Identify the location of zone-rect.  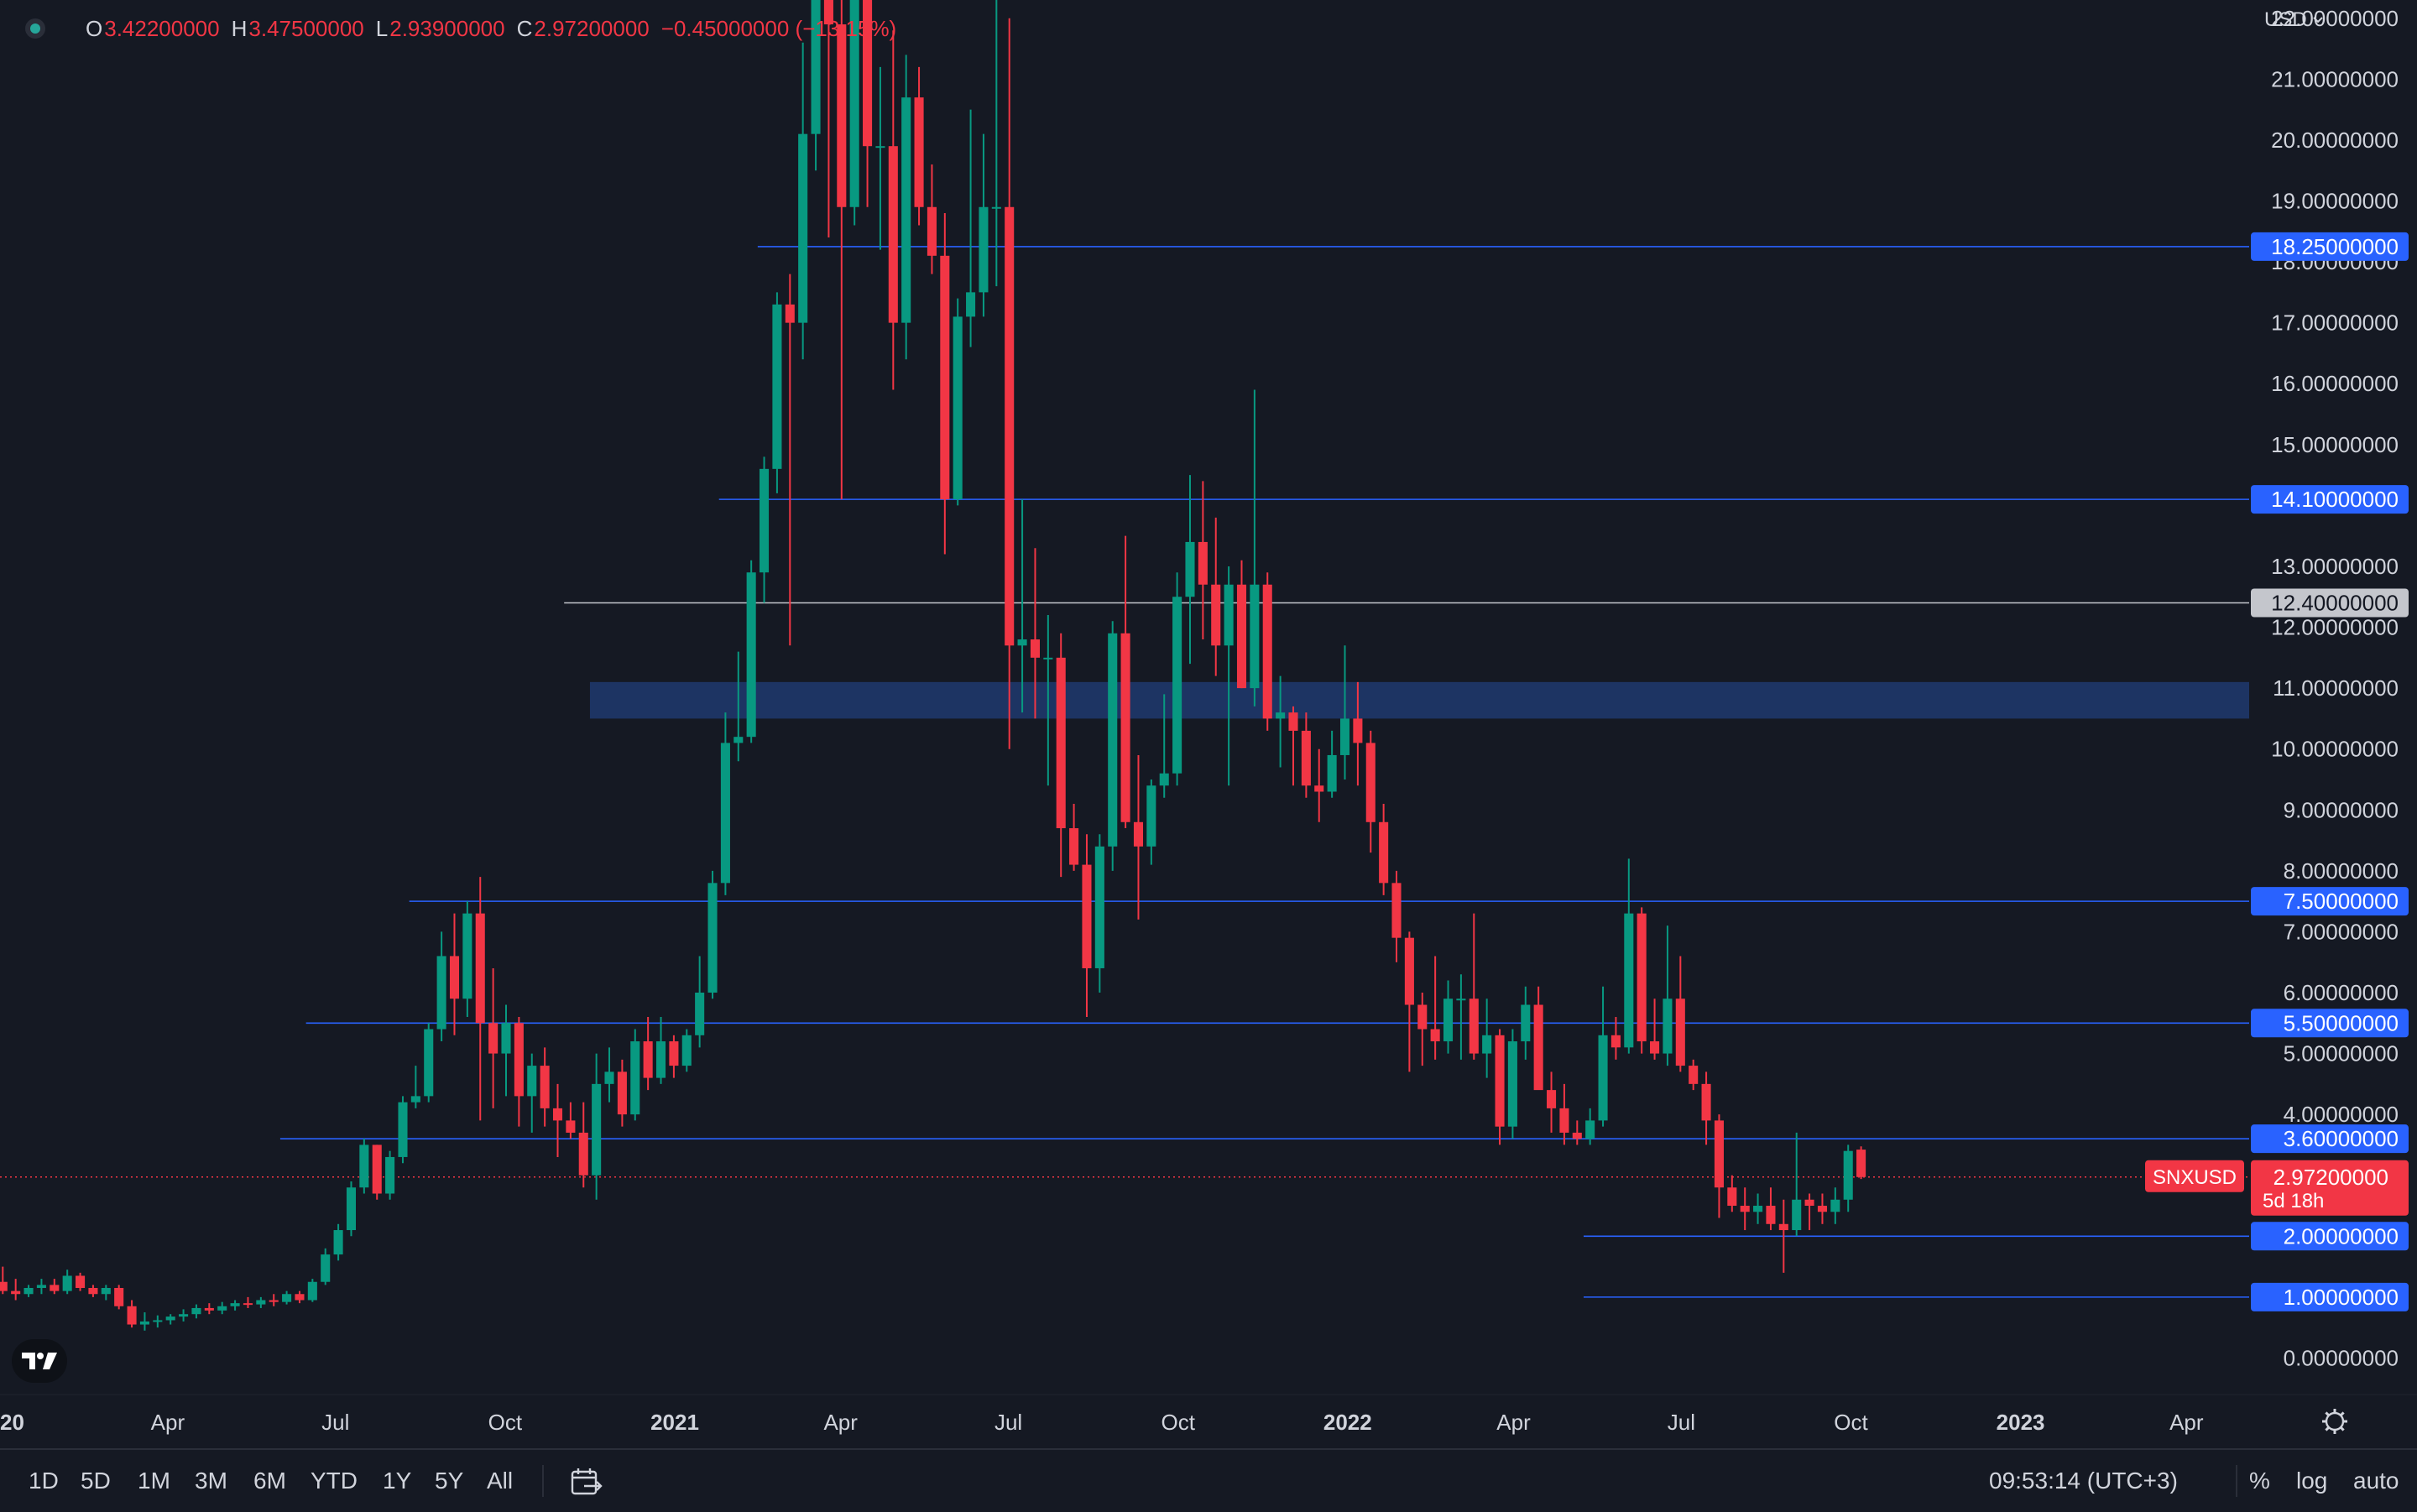
(1419, 700).